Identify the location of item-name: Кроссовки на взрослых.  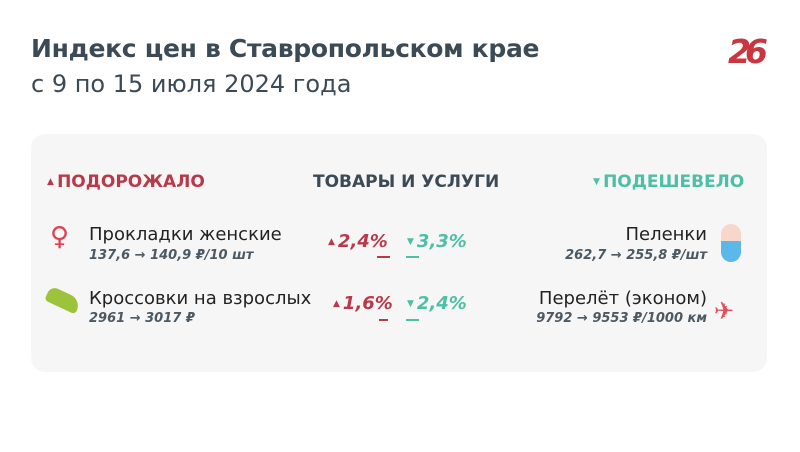
(200, 298).